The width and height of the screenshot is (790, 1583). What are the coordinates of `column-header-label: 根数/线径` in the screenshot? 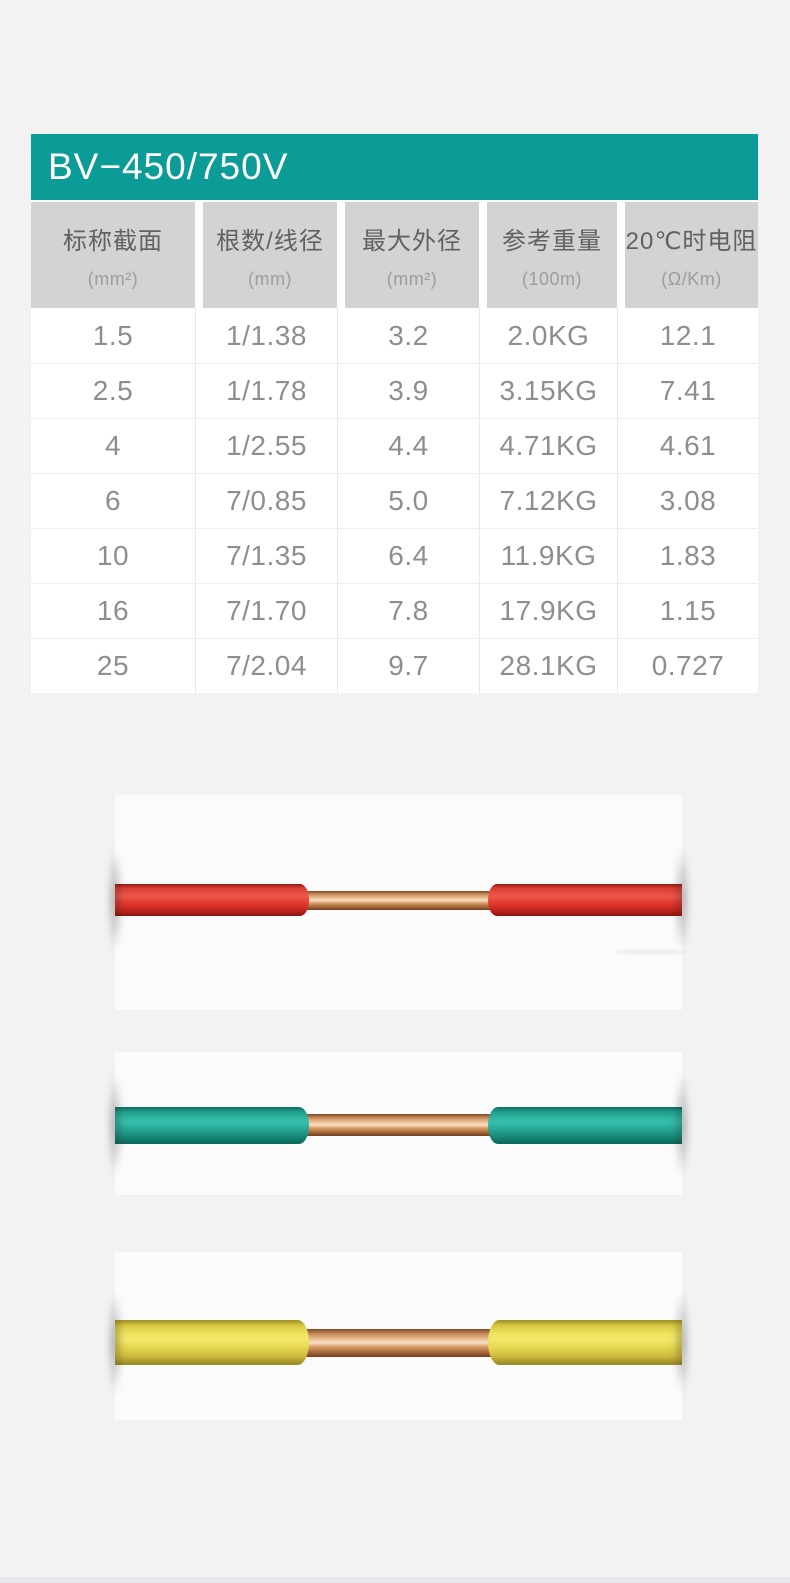 It's located at (270, 241).